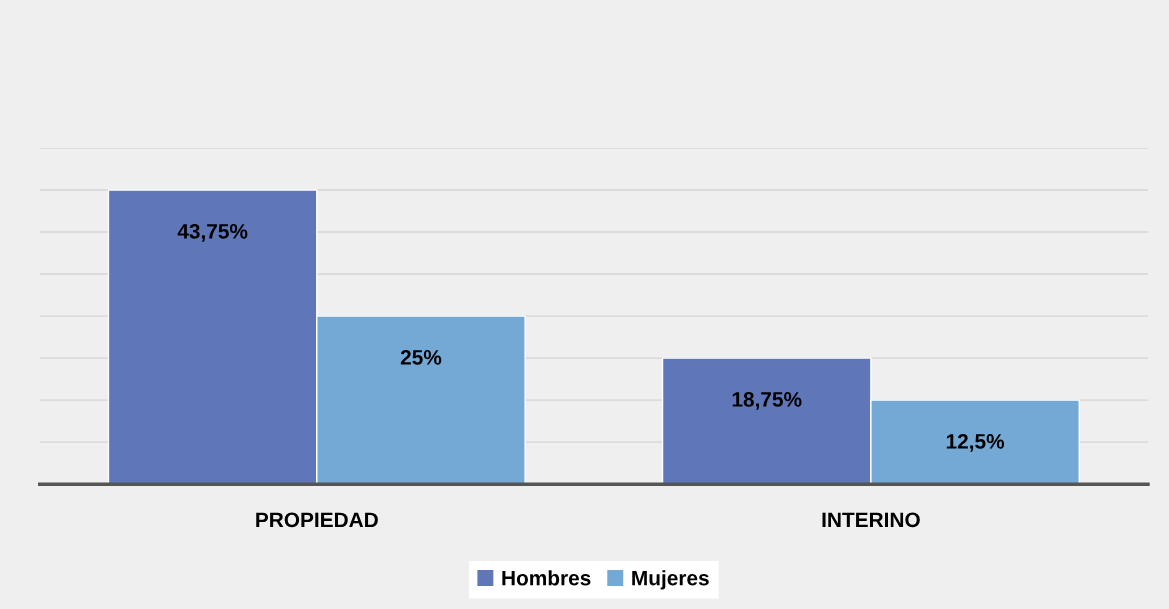 Image resolution: width=1169 pixels, height=609 pixels. I want to click on x-tick-label: INTERINO, so click(871, 520).